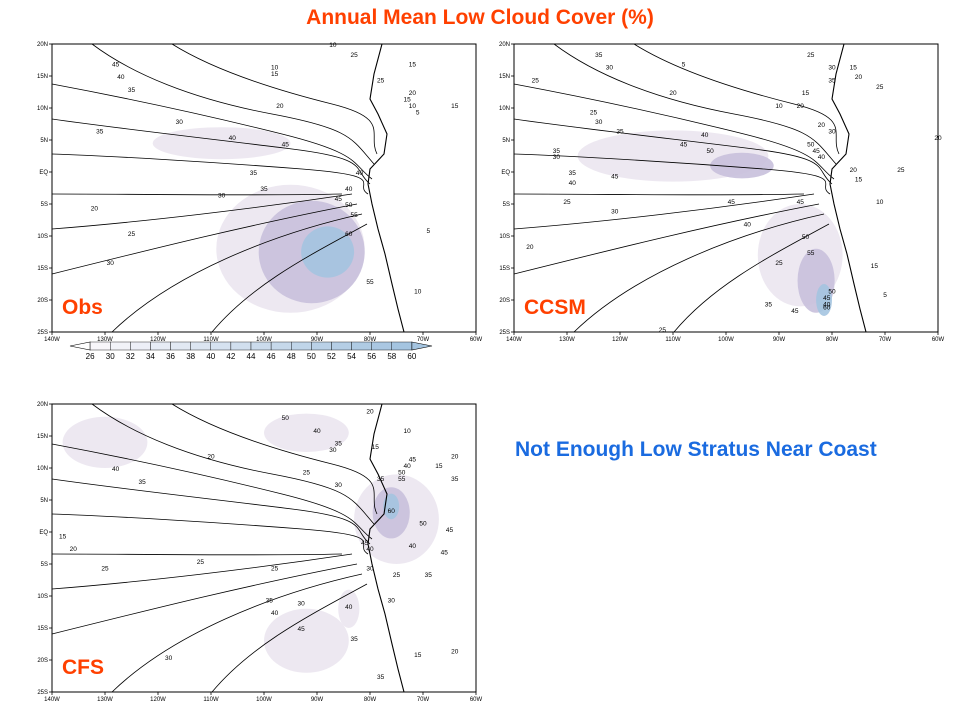 This screenshot has height=720, width=960. What do you see at coordinates (832, 340) in the screenshot?
I see `lon-tick-label: 80W` at bounding box center [832, 340].